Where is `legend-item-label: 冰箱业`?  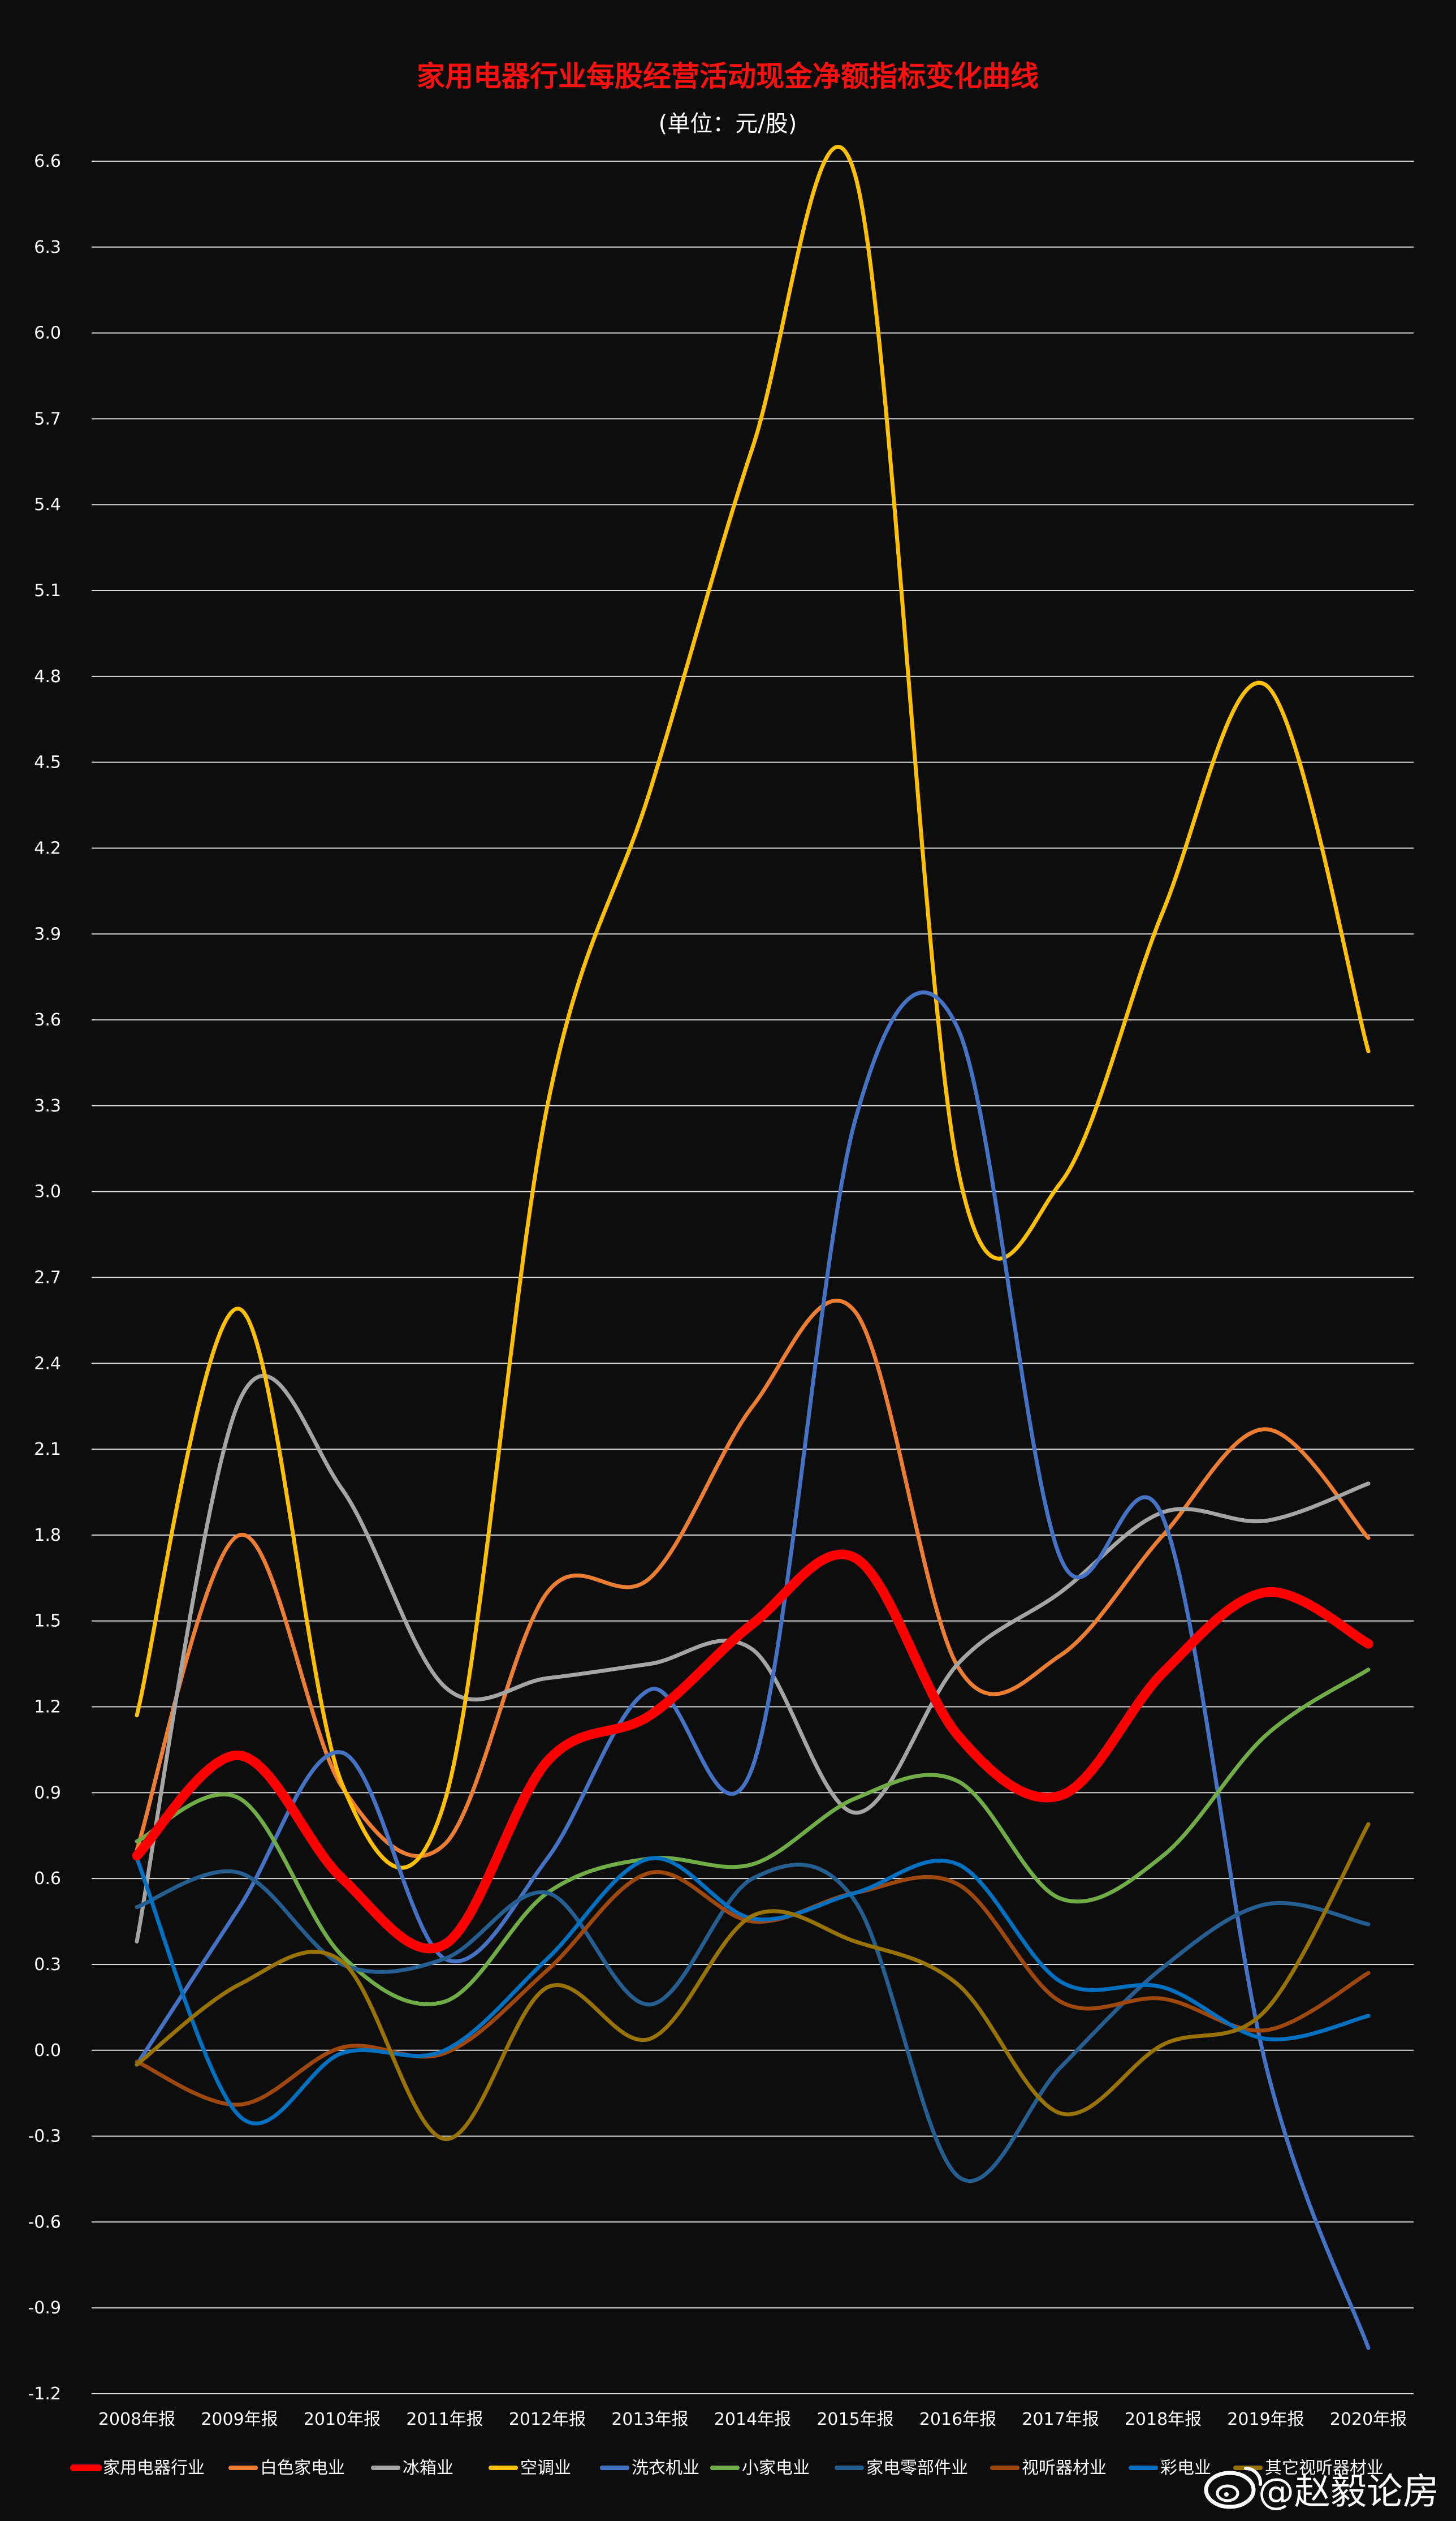
legend-item-label: 冰箱业 is located at coordinates (428, 2468).